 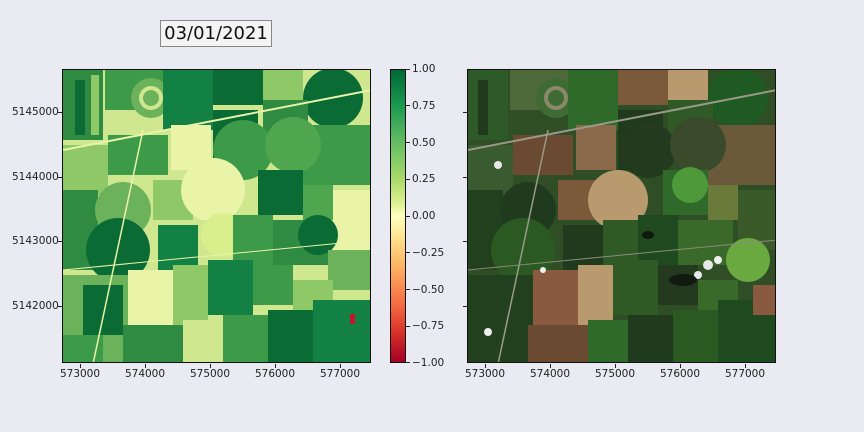 I want to click on colorbar-tick-label: 0.75, so click(x=424, y=105).